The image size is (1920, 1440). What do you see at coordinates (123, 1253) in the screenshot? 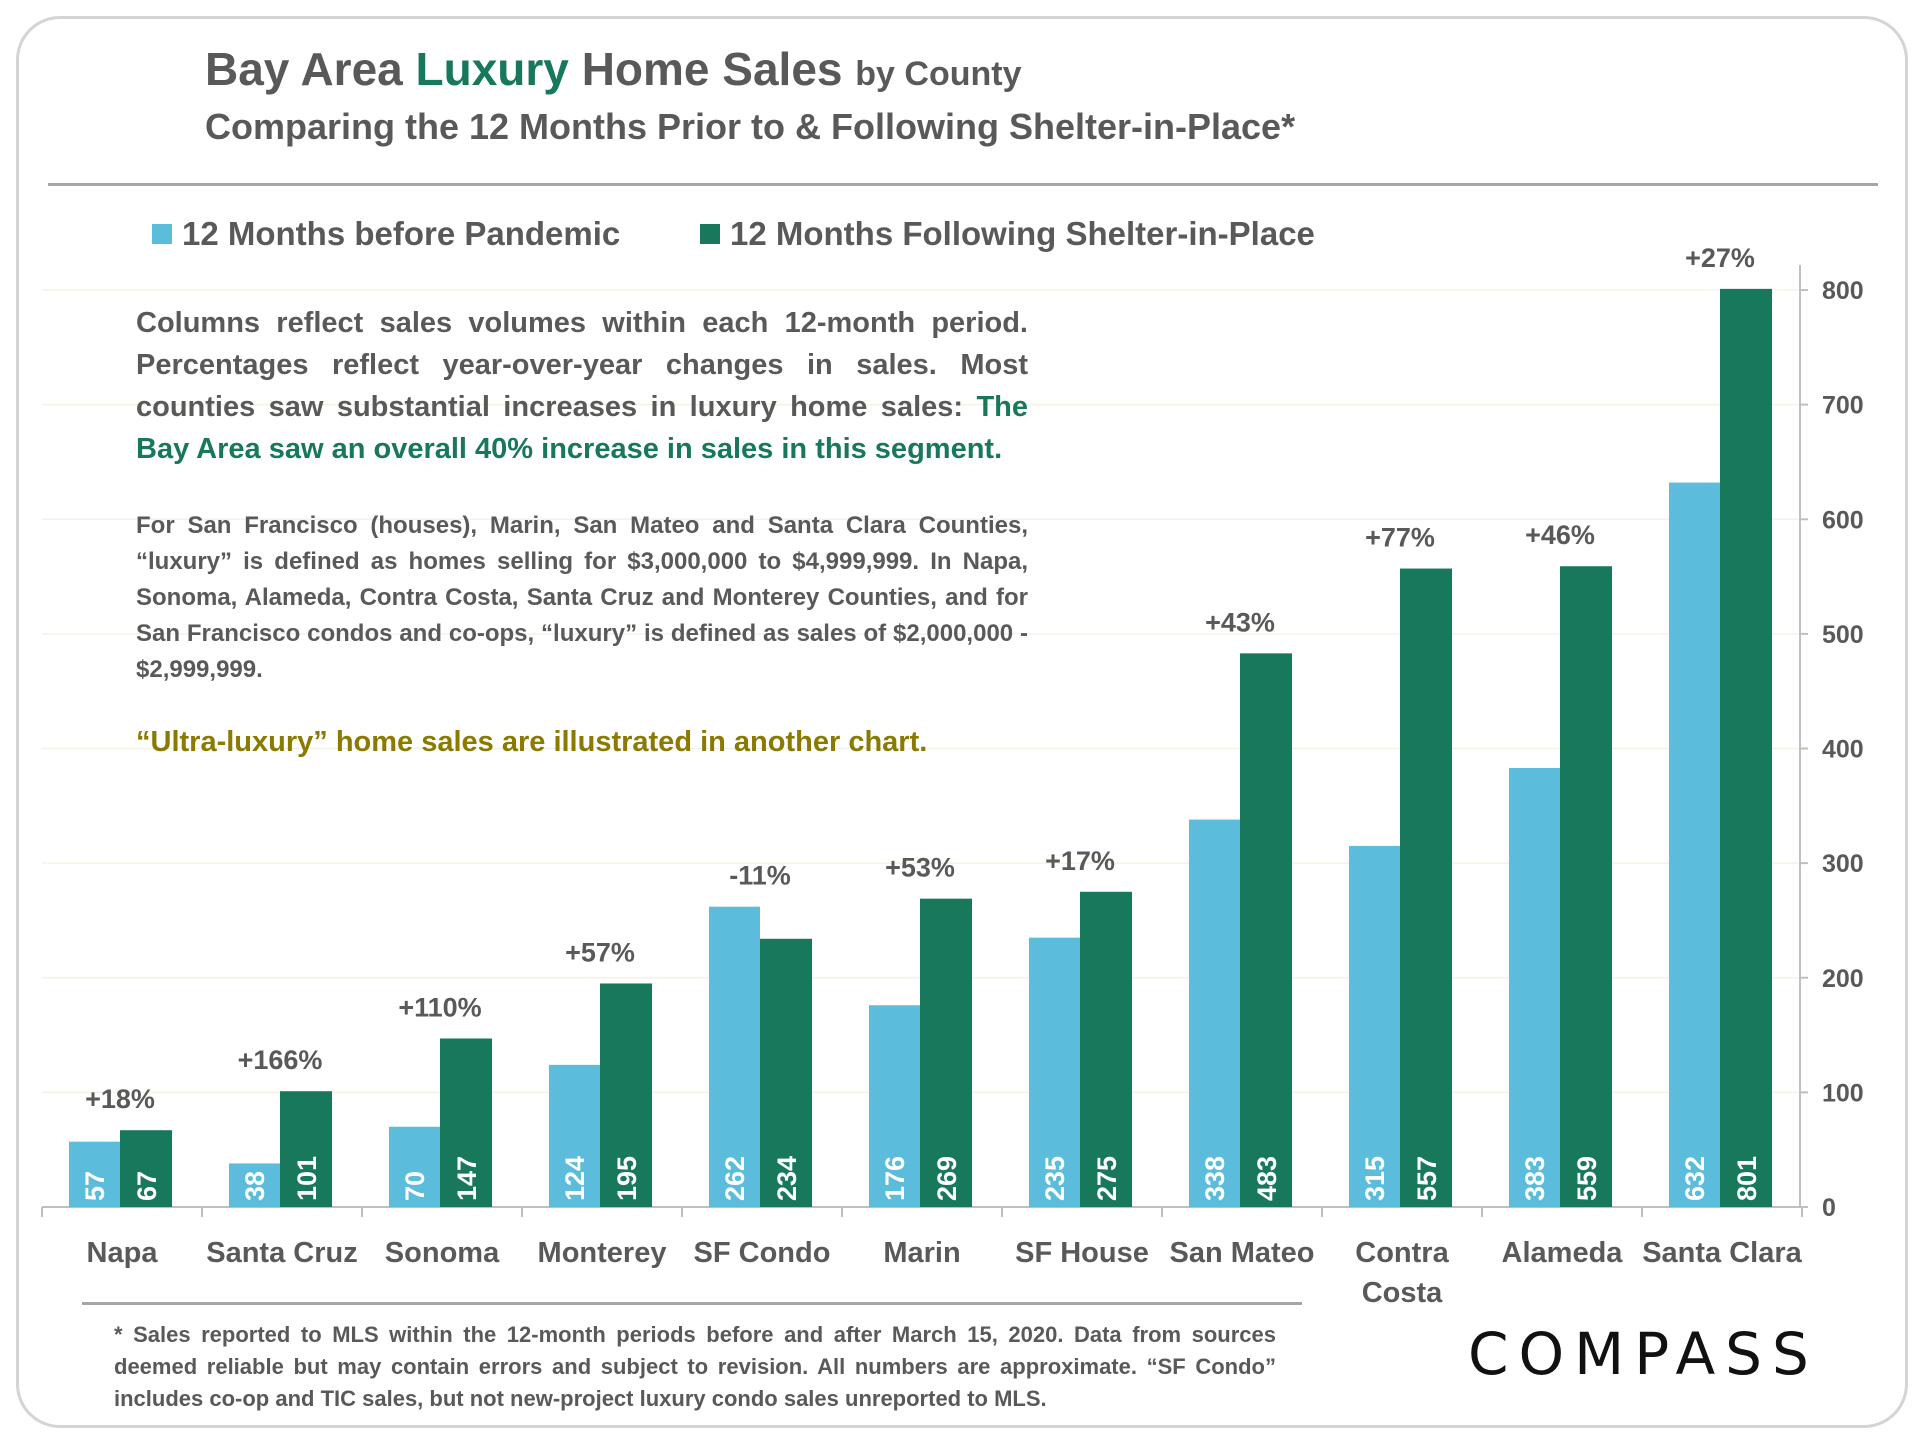
I see `category-label: Napa` at bounding box center [123, 1253].